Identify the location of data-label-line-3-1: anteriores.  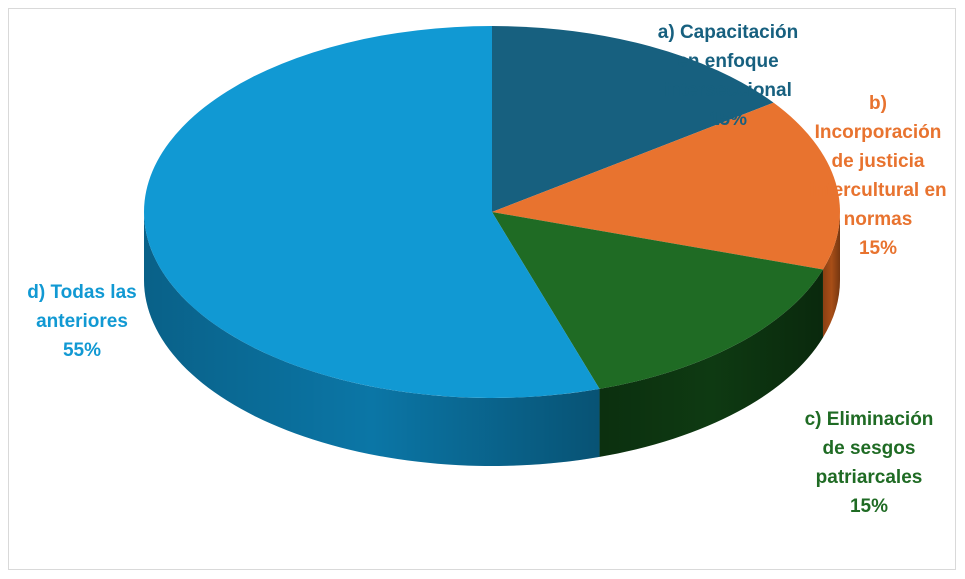
(82, 321).